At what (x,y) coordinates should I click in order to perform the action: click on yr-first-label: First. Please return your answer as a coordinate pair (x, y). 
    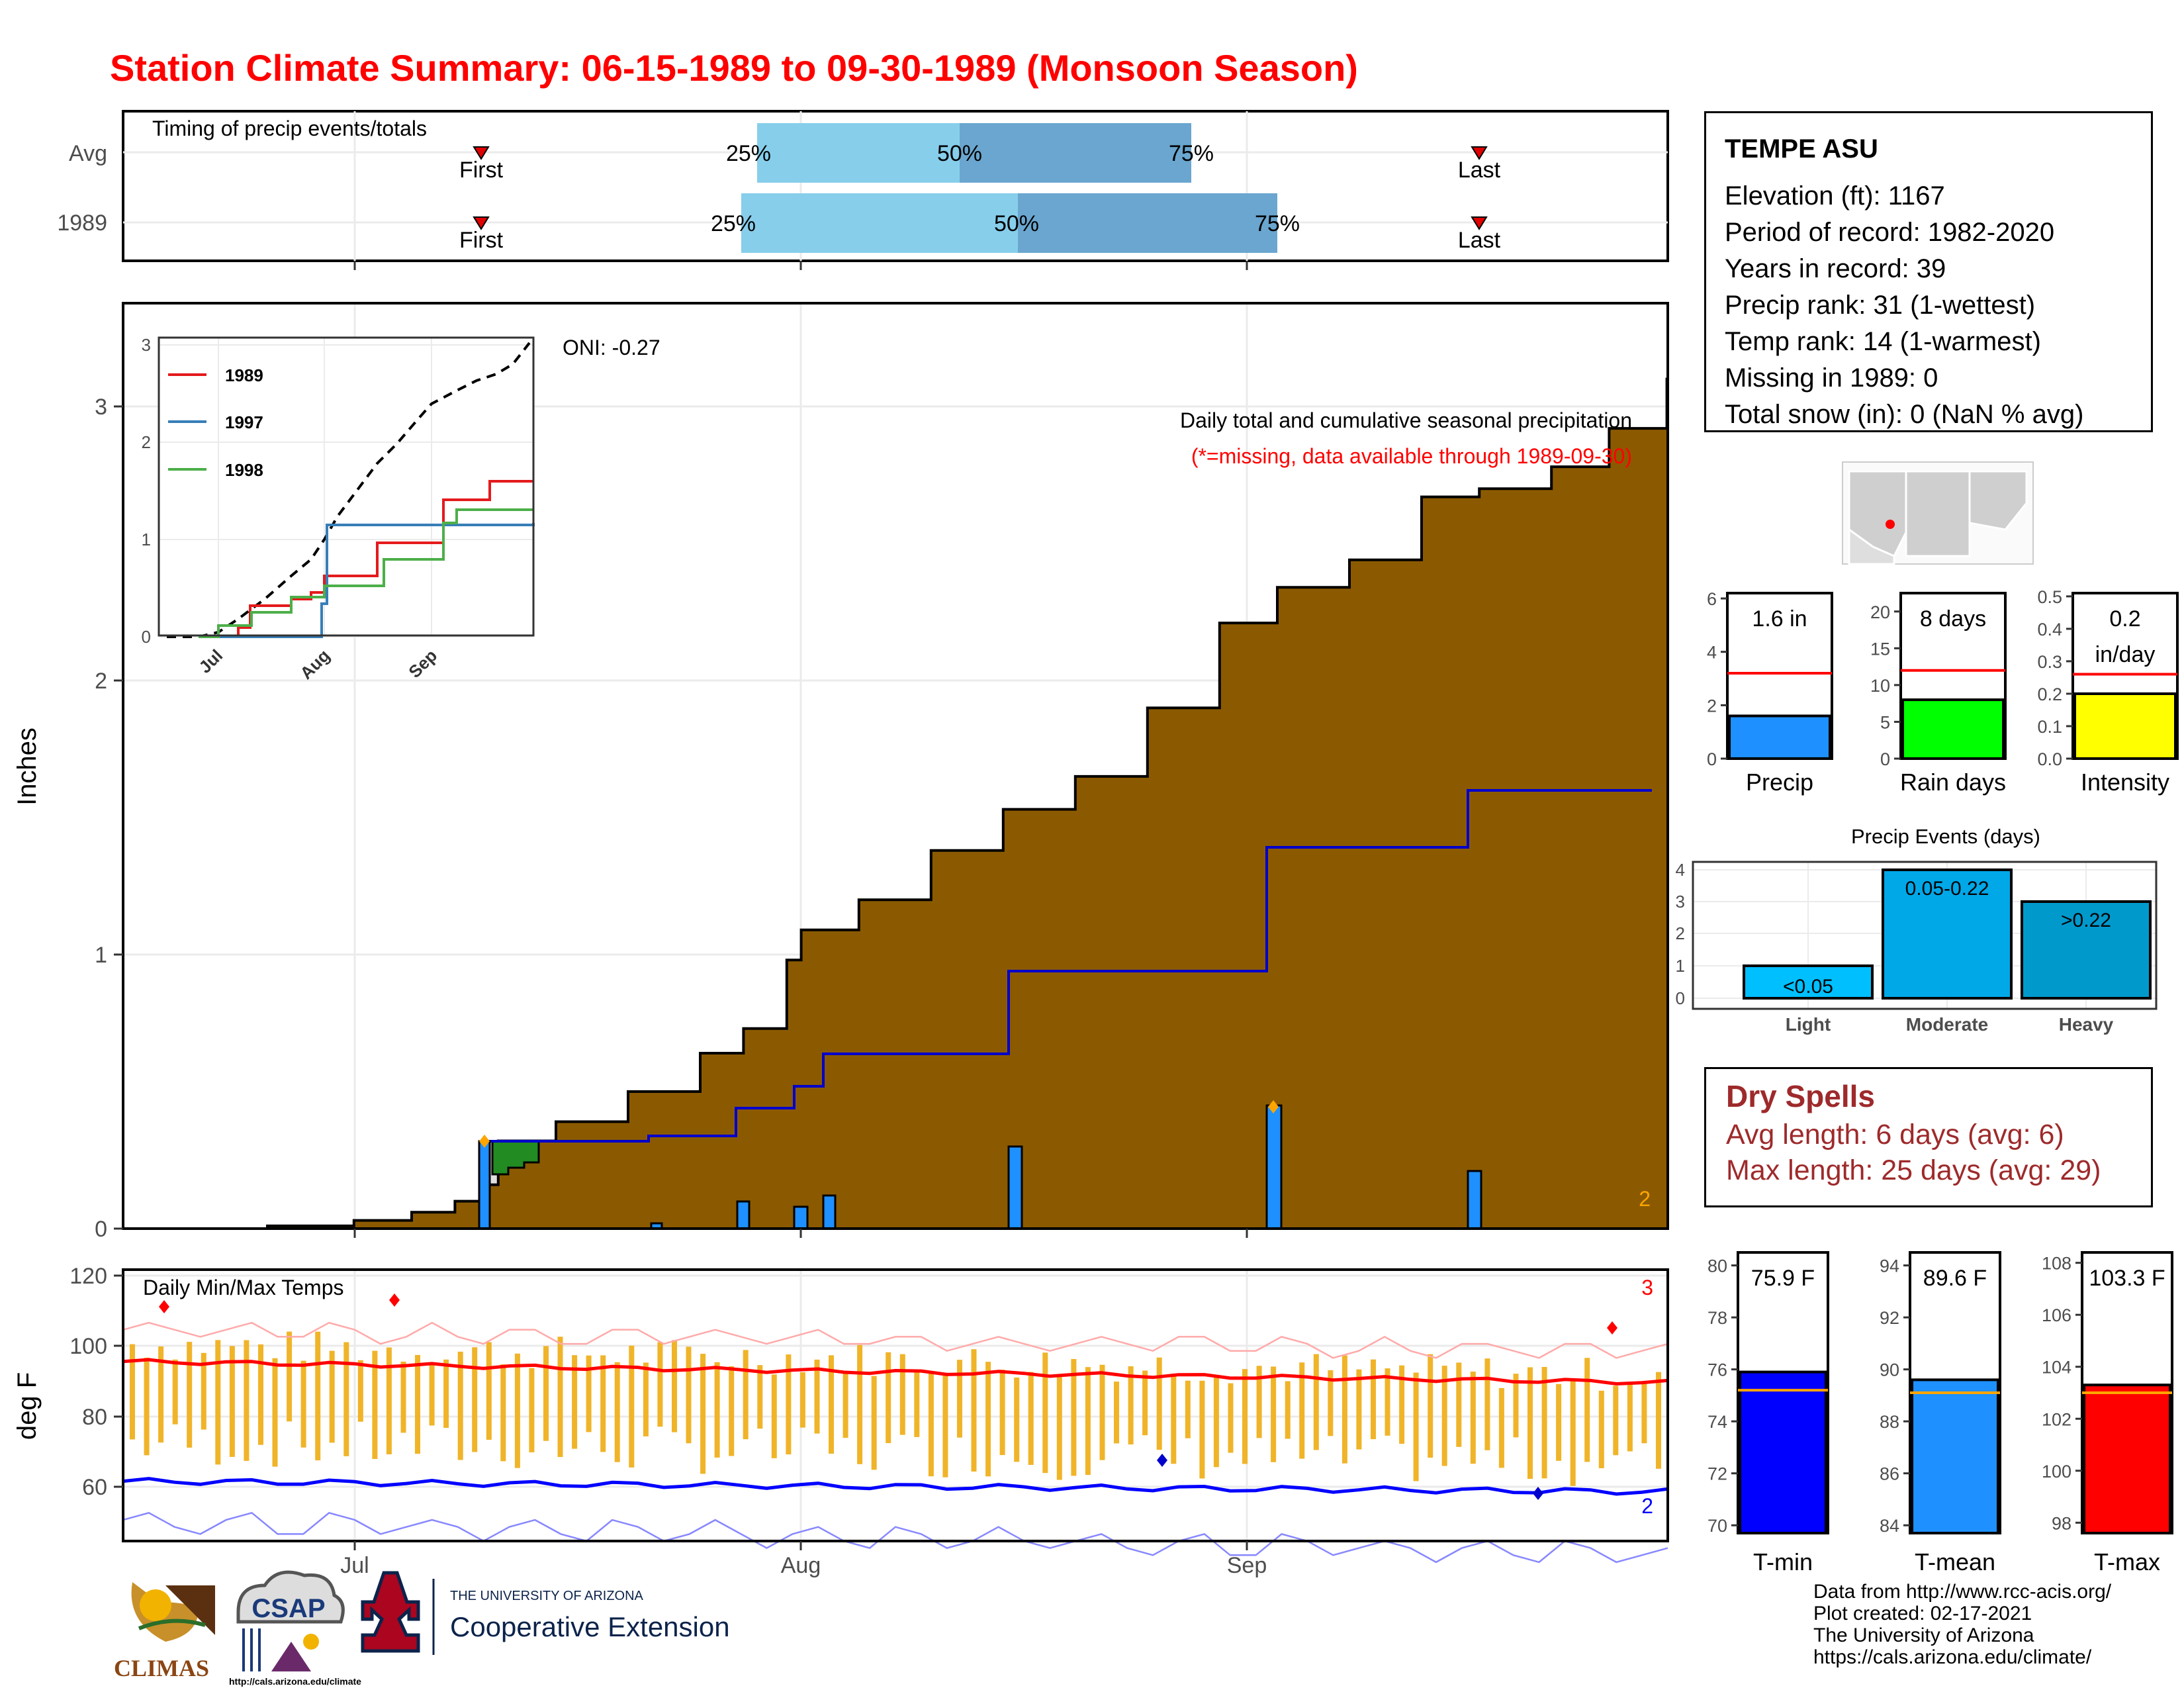
    Looking at the image, I should click on (481, 240).